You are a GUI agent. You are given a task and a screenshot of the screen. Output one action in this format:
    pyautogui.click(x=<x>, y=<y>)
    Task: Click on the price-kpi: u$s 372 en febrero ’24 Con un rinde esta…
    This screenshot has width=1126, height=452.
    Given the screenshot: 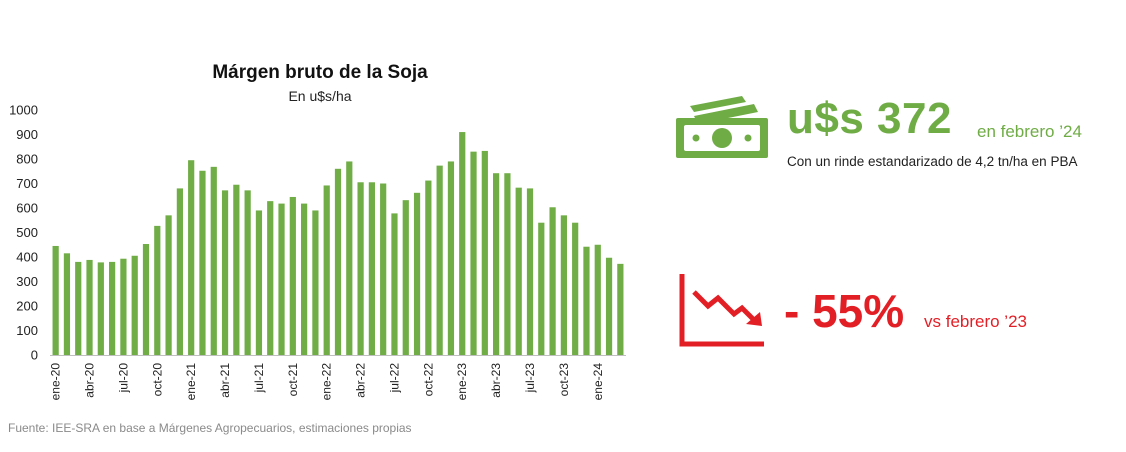 What is the action you would take?
    pyautogui.click(x=897, y=137)
    